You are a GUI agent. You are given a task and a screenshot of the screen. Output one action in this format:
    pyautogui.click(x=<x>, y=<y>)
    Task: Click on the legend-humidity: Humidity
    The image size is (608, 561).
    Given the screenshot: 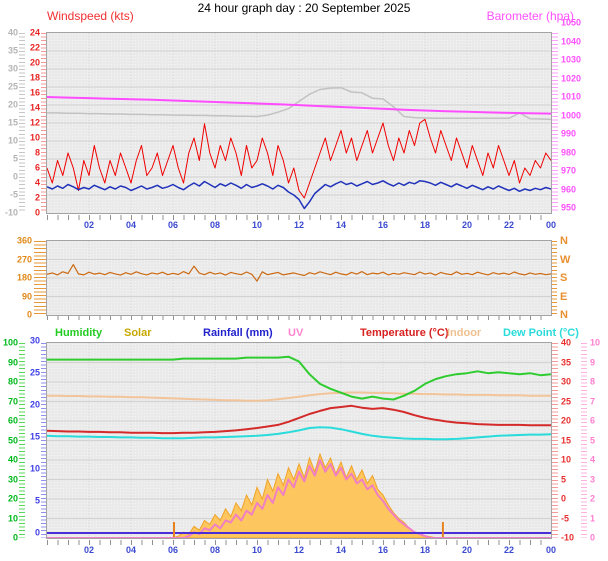 What is the action you would take?
    pyautogui.click(x=79, y=333)
    